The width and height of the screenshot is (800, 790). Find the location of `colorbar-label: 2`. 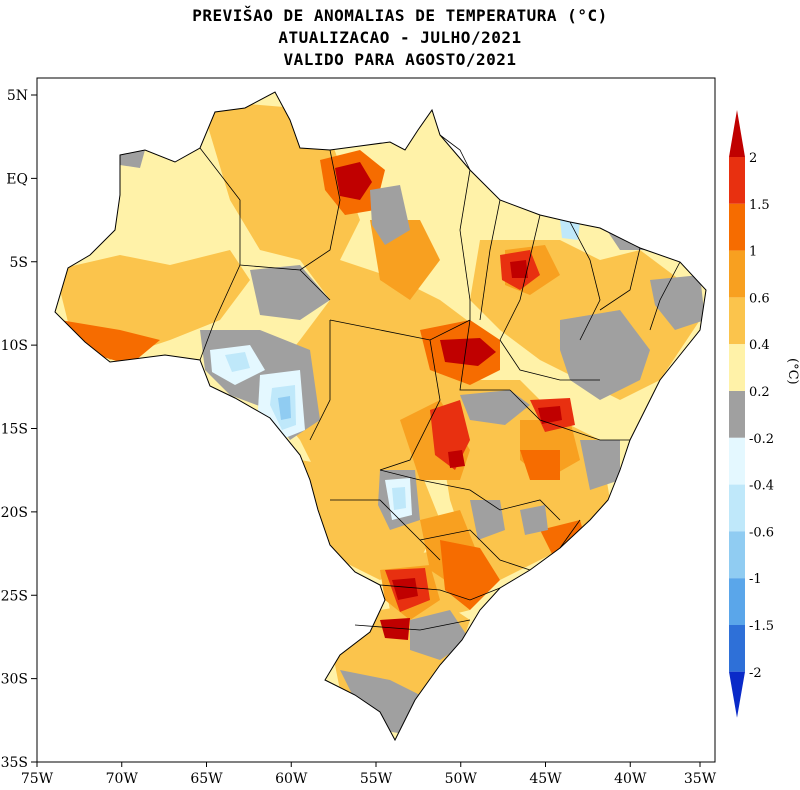

colorbar-label: 2 is located at coordinates (753, 158).